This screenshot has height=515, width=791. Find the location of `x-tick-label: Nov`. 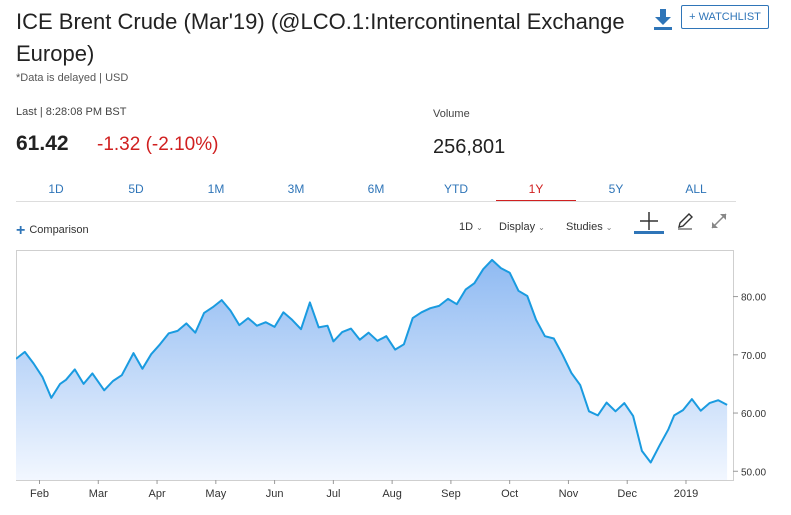

x-tick-label: Nov is located at coordinates (569, 494).